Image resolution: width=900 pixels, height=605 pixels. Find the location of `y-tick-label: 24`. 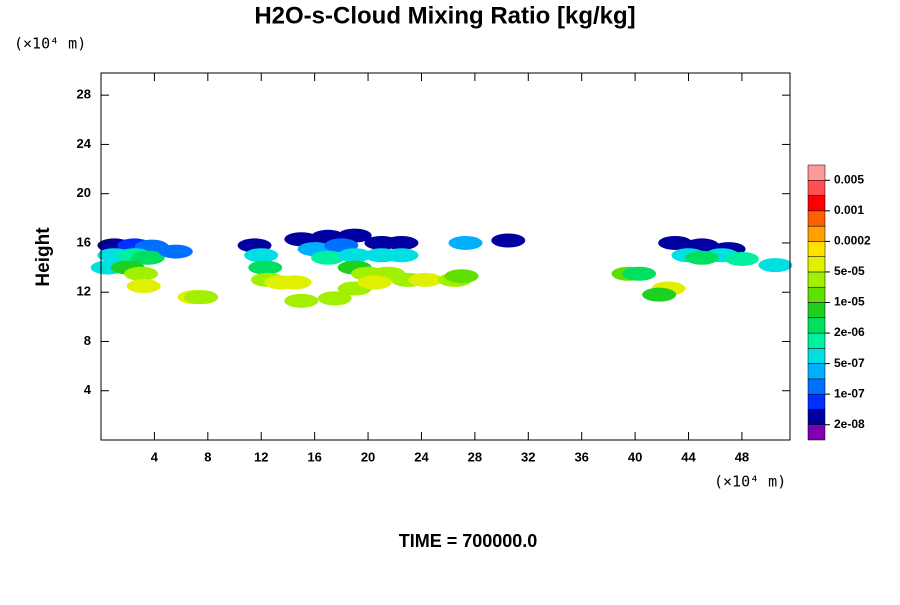

y-tick-label: 24 is located at coordinates (84, 143).